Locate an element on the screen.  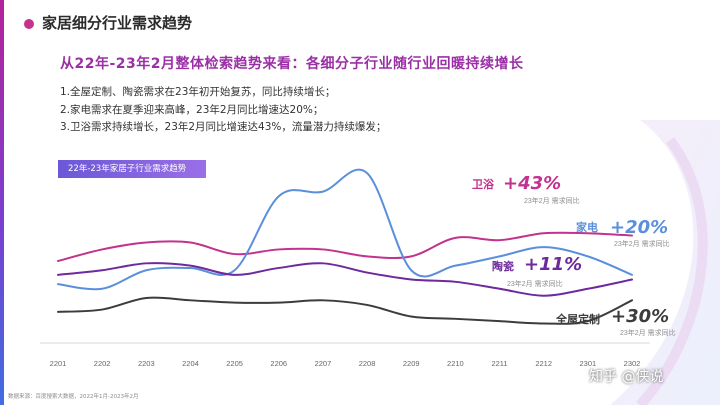
x-tick-label: 2212 is located at coordinates (543, 363).